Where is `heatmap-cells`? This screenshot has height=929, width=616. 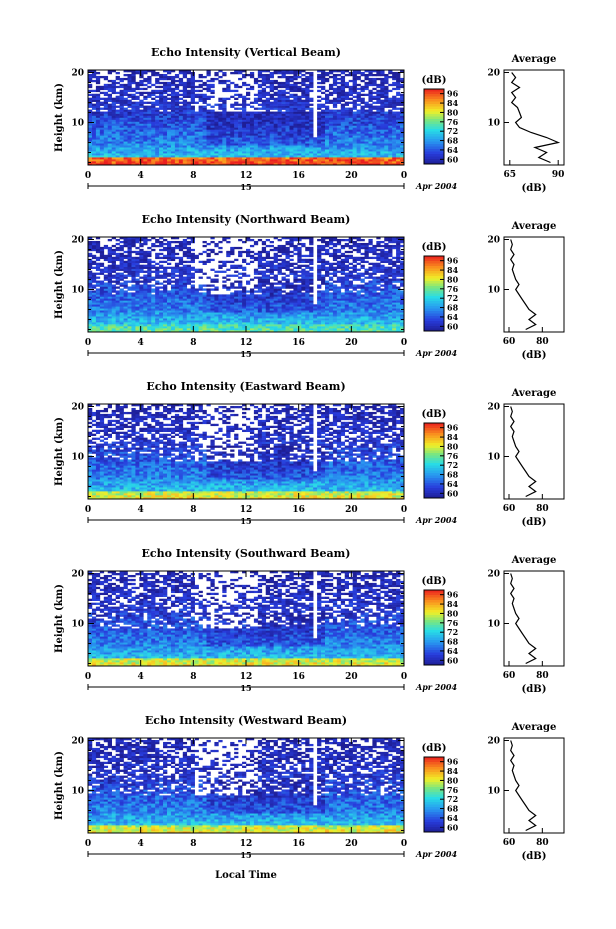 heatmap-cells is located at coordinates (246, 118).